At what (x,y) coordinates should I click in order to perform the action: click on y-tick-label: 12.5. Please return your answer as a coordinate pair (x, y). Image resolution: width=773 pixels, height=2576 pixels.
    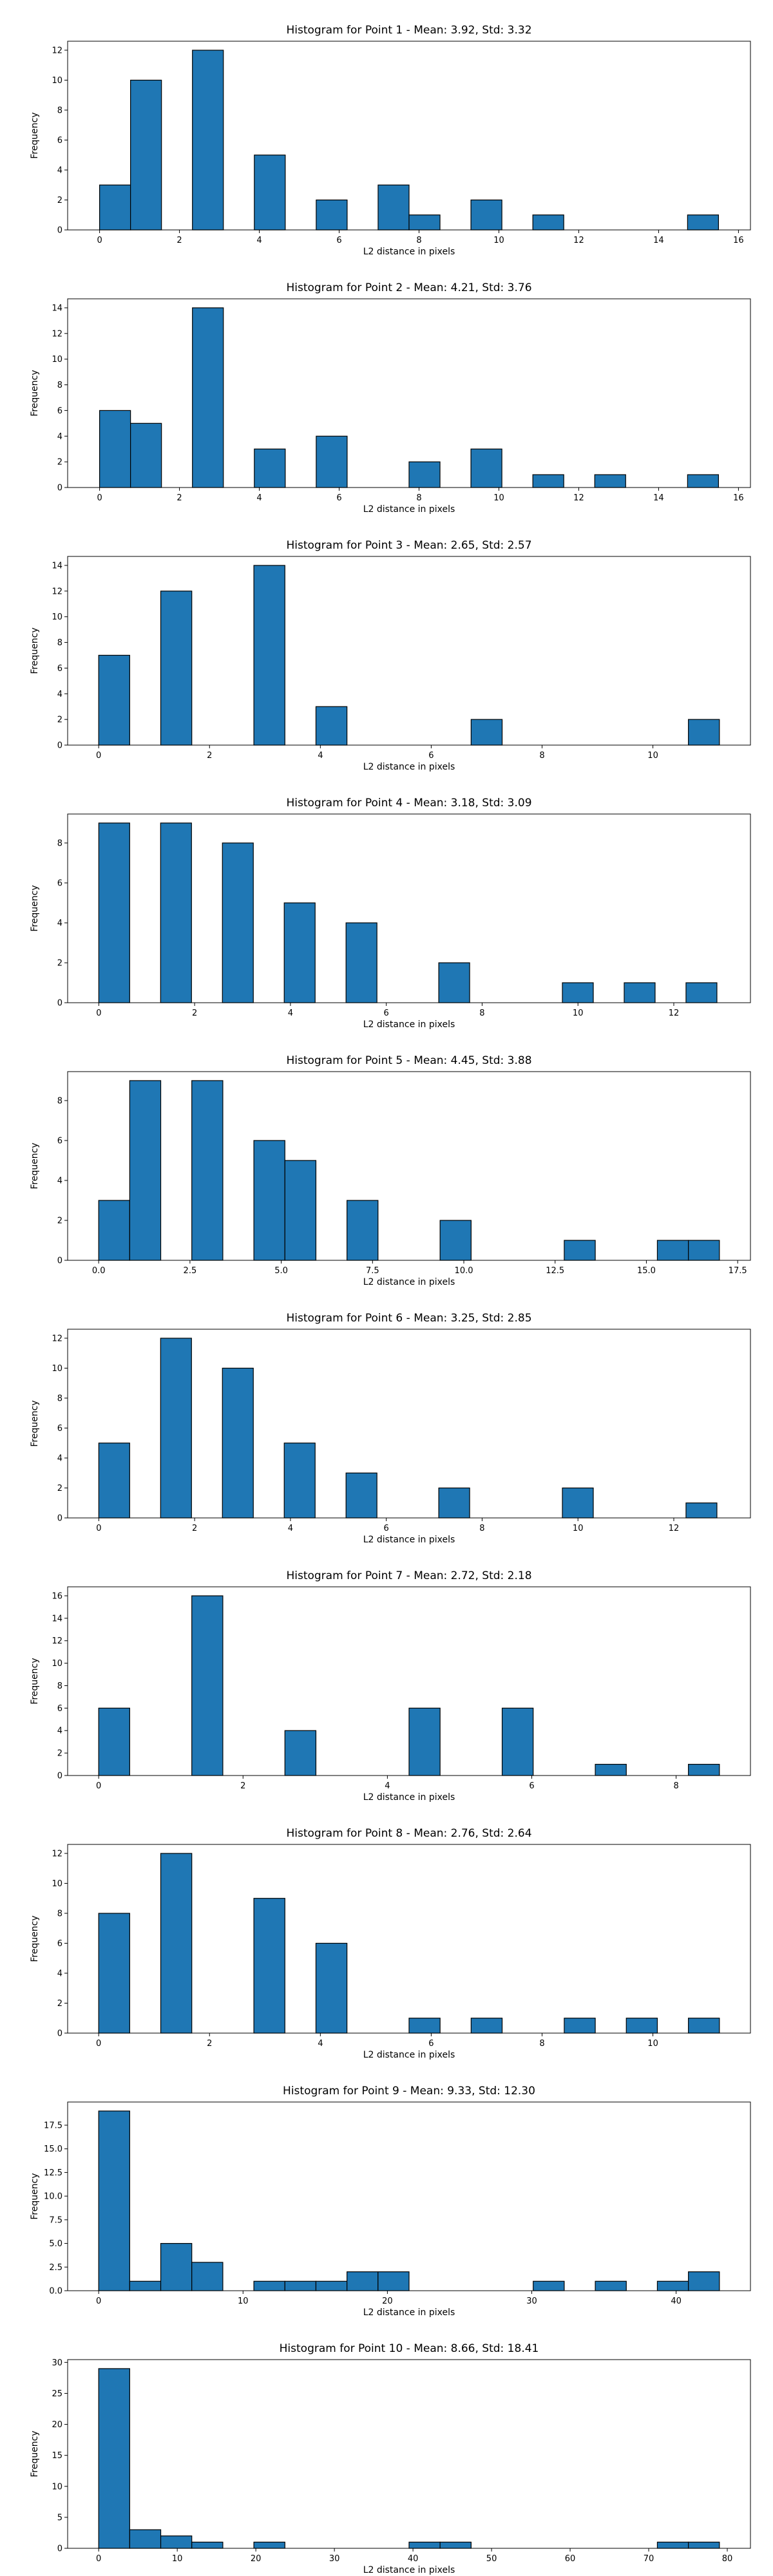
    Looking at the image, I should click on (53, 2173).